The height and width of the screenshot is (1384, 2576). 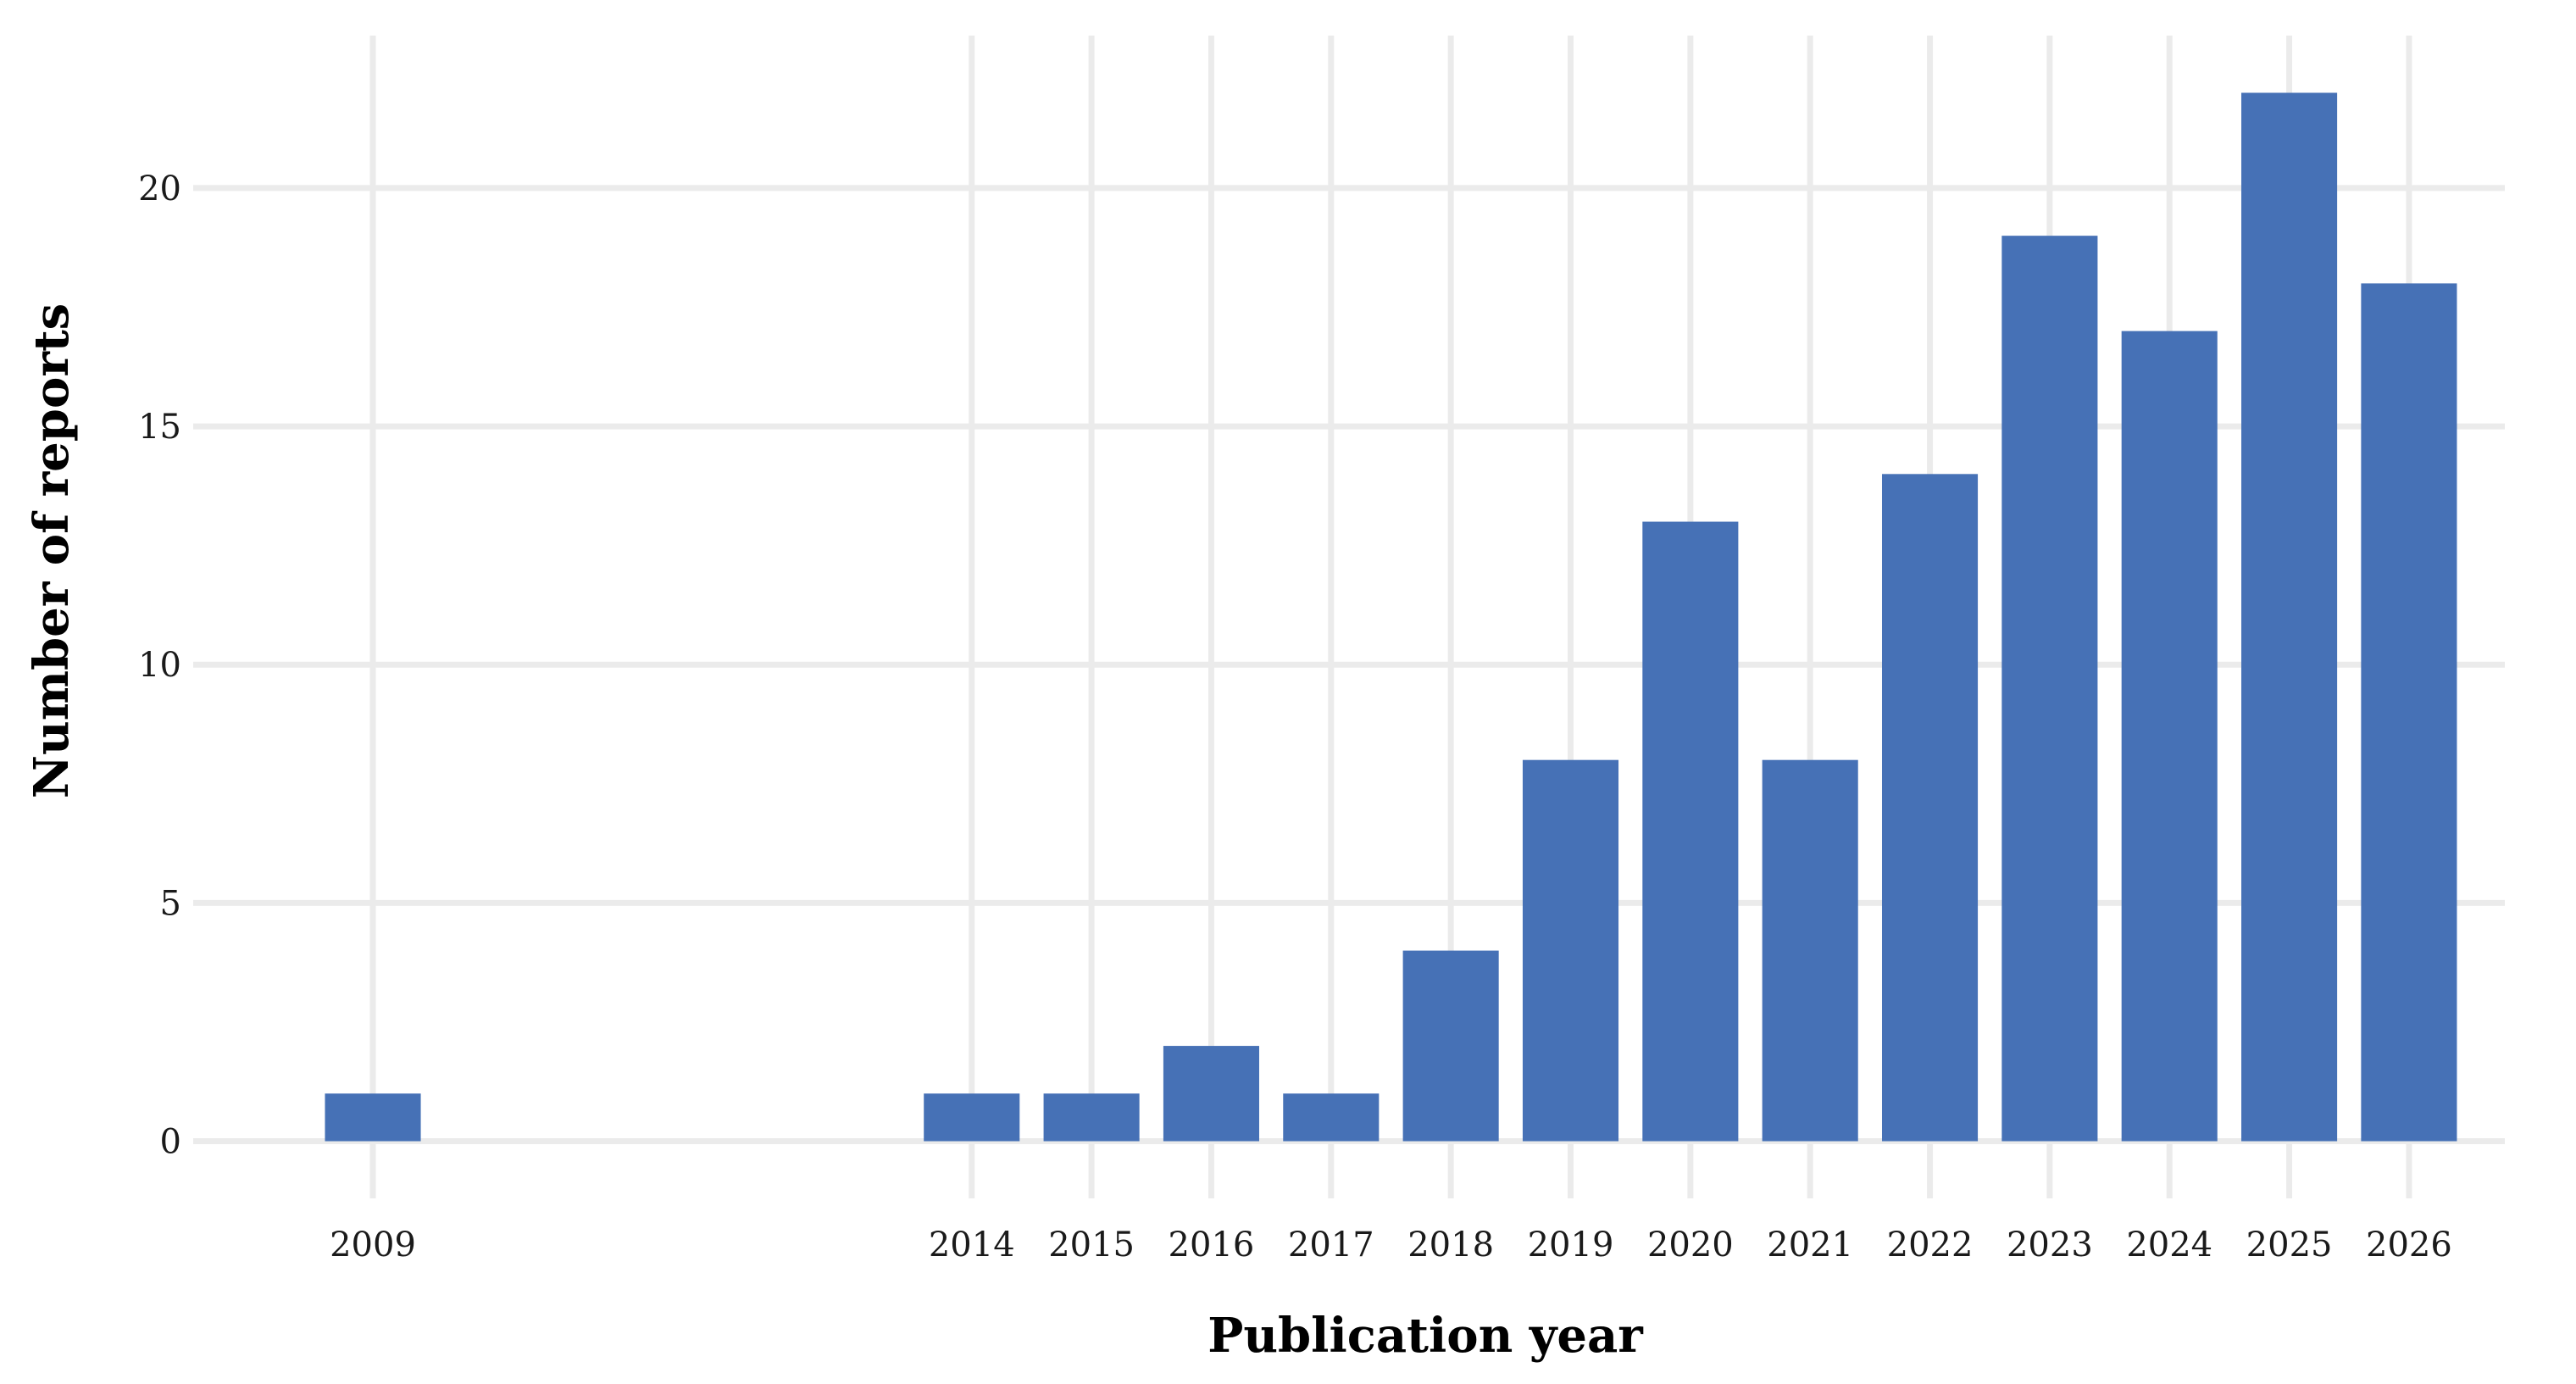 What do you see at coordinates (1331, 1117) in the screenshot?
I see `bar-2017` at bounding box center [1331, 1117].